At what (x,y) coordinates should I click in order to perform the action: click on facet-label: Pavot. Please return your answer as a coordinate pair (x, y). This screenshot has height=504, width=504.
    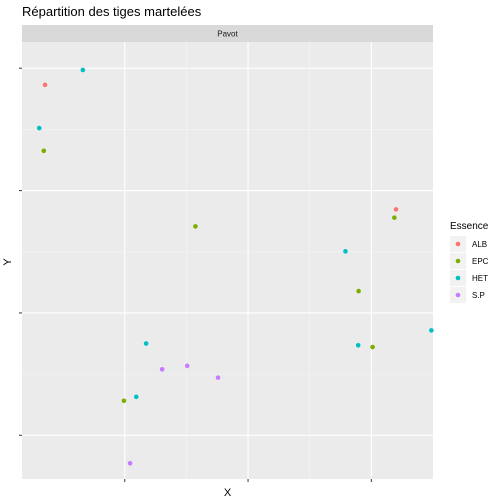
    Looking at the image, I should click on (227, 34).